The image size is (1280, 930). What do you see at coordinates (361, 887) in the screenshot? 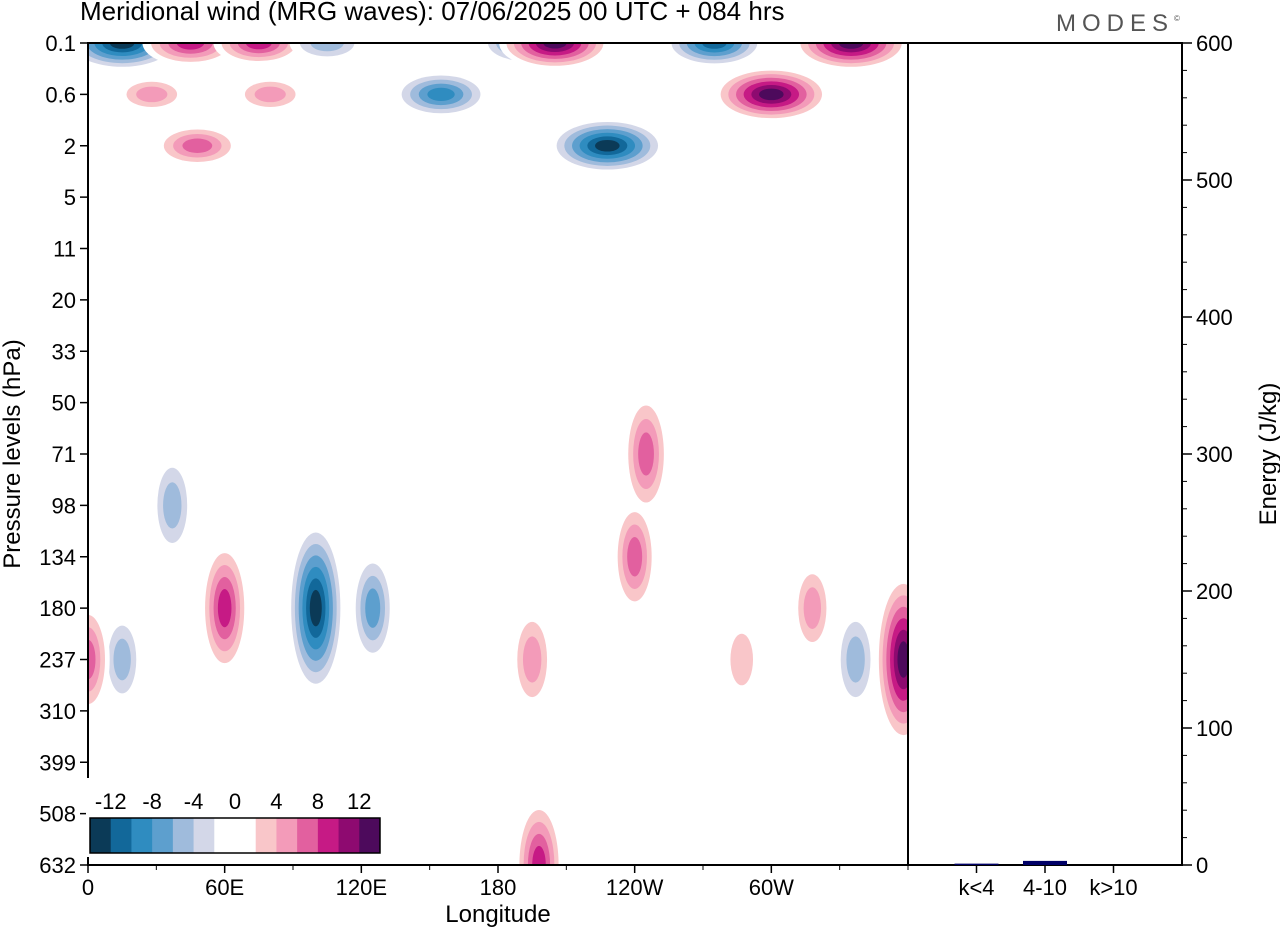
I see `x-tick-label: 120E` at bounding box center [361, 887].